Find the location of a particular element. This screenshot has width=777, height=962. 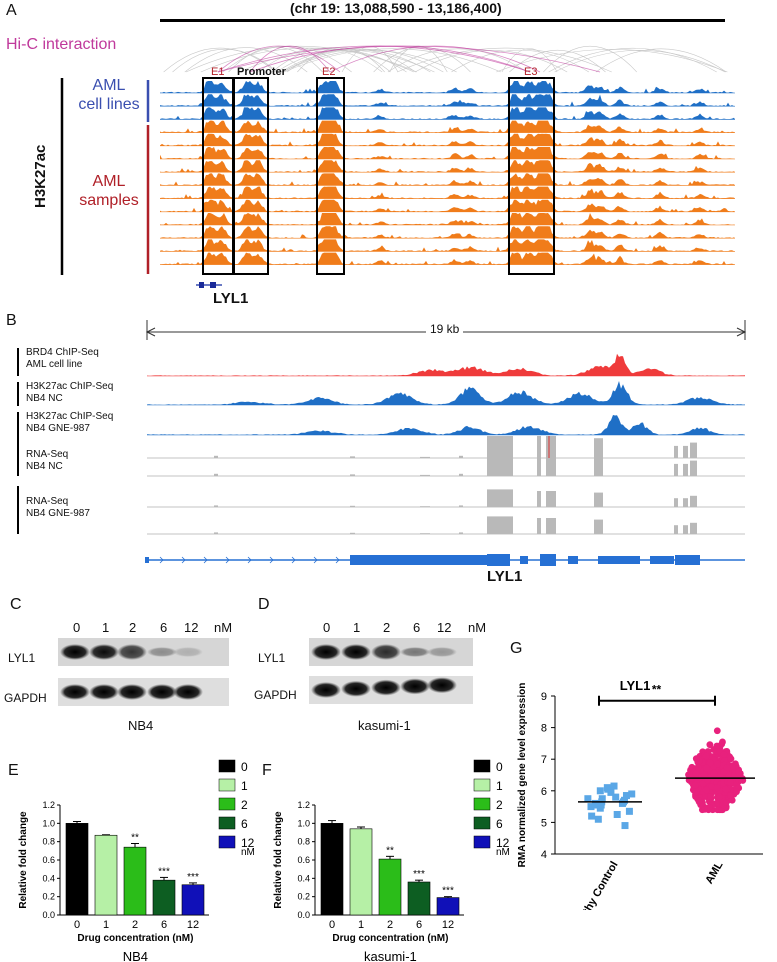

y-tick-label: 0.2 is located at coordinates (48, 897).